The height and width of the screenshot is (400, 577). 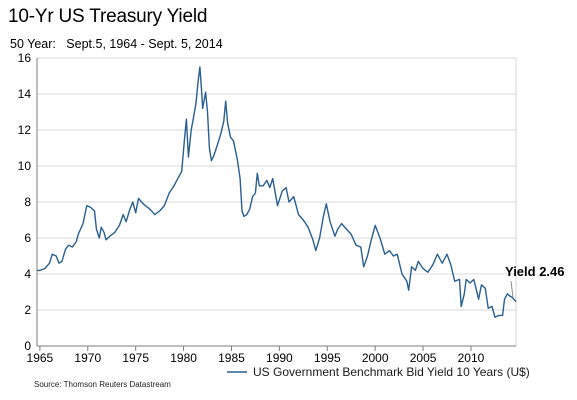 I want to click on y-tick-label: 0, so click(x=27, y=346).